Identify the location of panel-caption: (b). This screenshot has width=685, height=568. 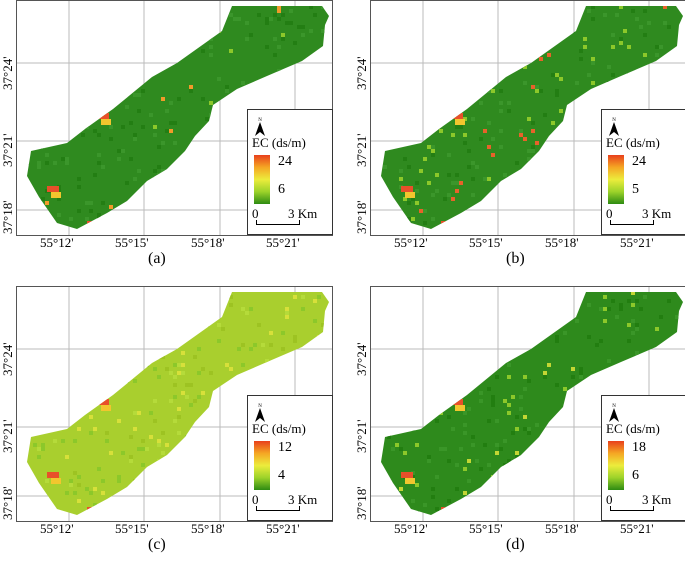
(515, 258).